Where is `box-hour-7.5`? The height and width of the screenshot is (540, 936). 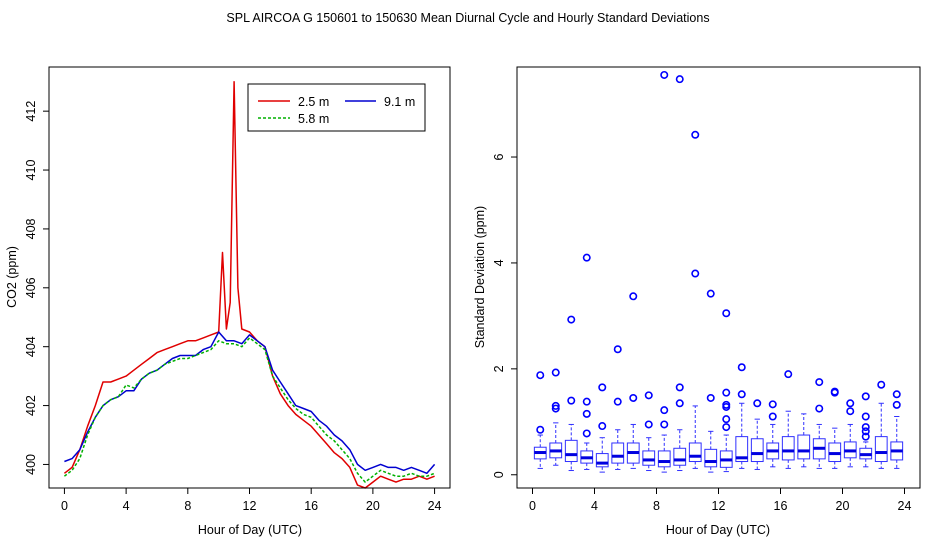 box-hour-7.5 is located at coordinates (649, 431).